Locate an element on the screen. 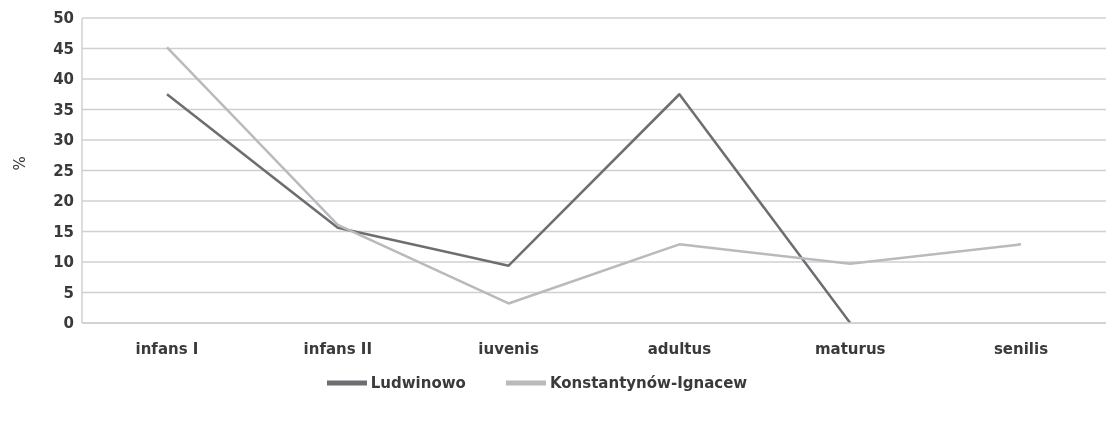 The image size is (1115, 423). x-tick-label: infans II is located at coordinates (338, 348).